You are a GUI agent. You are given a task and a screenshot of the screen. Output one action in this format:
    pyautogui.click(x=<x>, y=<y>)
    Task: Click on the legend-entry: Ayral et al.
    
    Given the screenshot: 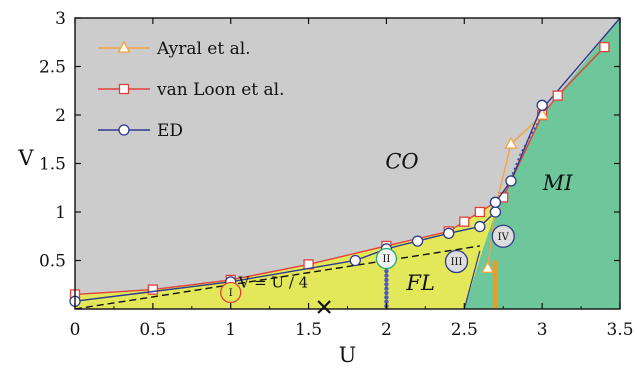 What is the action you would take?
    pyautogui.click(x=174, y=49)
    